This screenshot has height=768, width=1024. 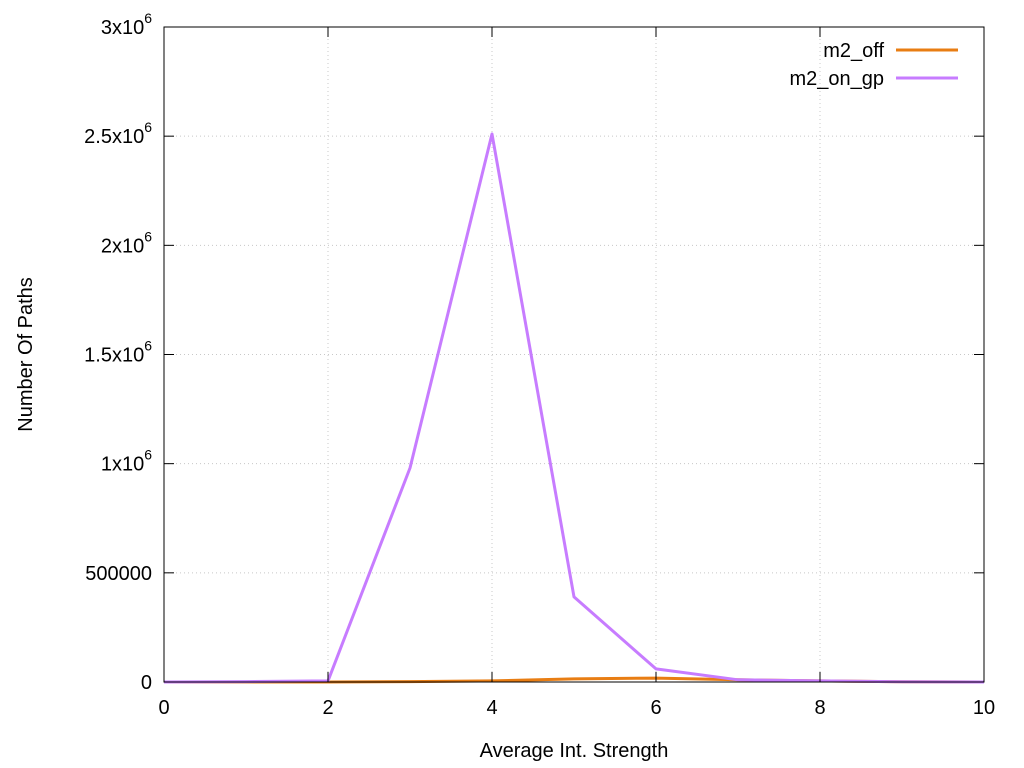 I want to click on y-tick-label-base: 2.5x10, so click(x=114, y=137).